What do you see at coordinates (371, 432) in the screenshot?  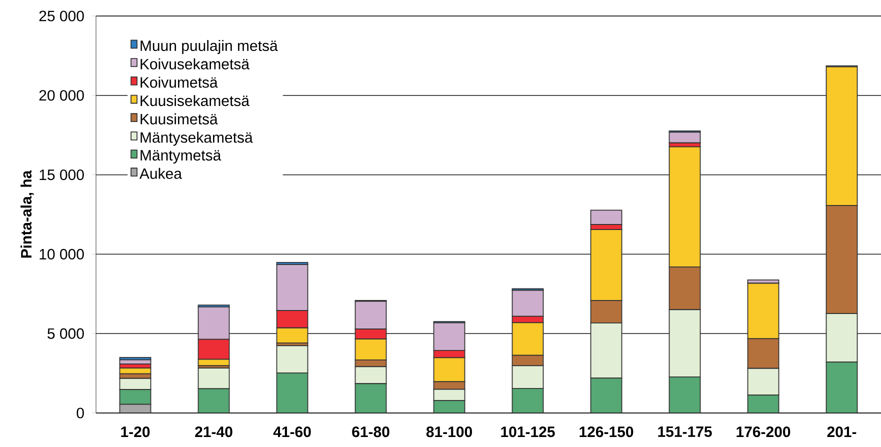 I see `x-tick-label: 61-80` at bounding box center [371, 432].